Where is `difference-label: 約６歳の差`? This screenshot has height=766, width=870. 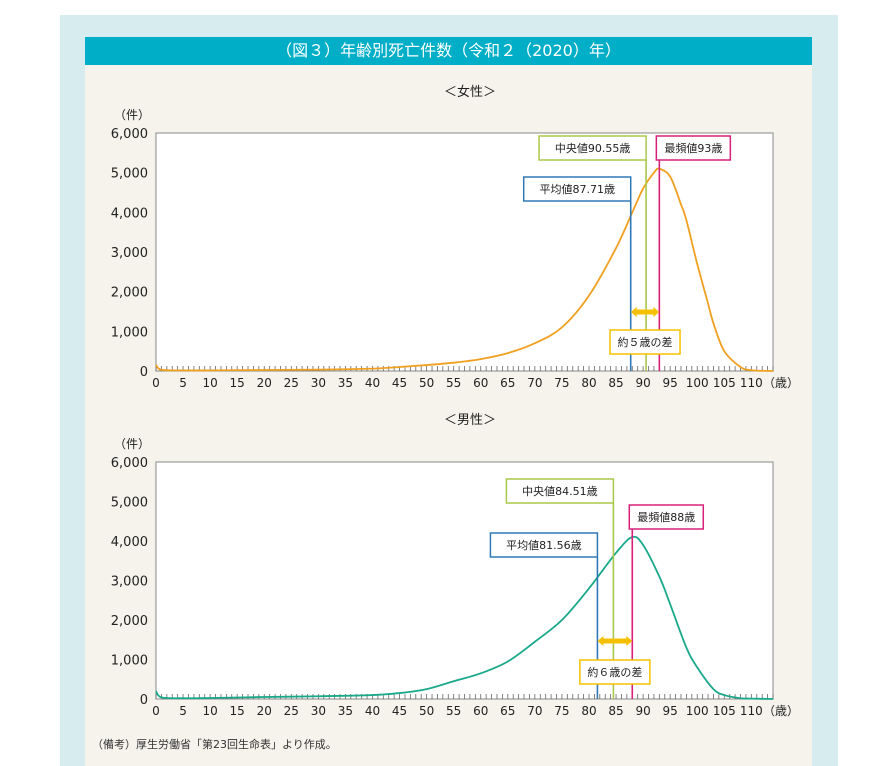
difference-label: 約６歳の差 is located at coordinates (614, 672).